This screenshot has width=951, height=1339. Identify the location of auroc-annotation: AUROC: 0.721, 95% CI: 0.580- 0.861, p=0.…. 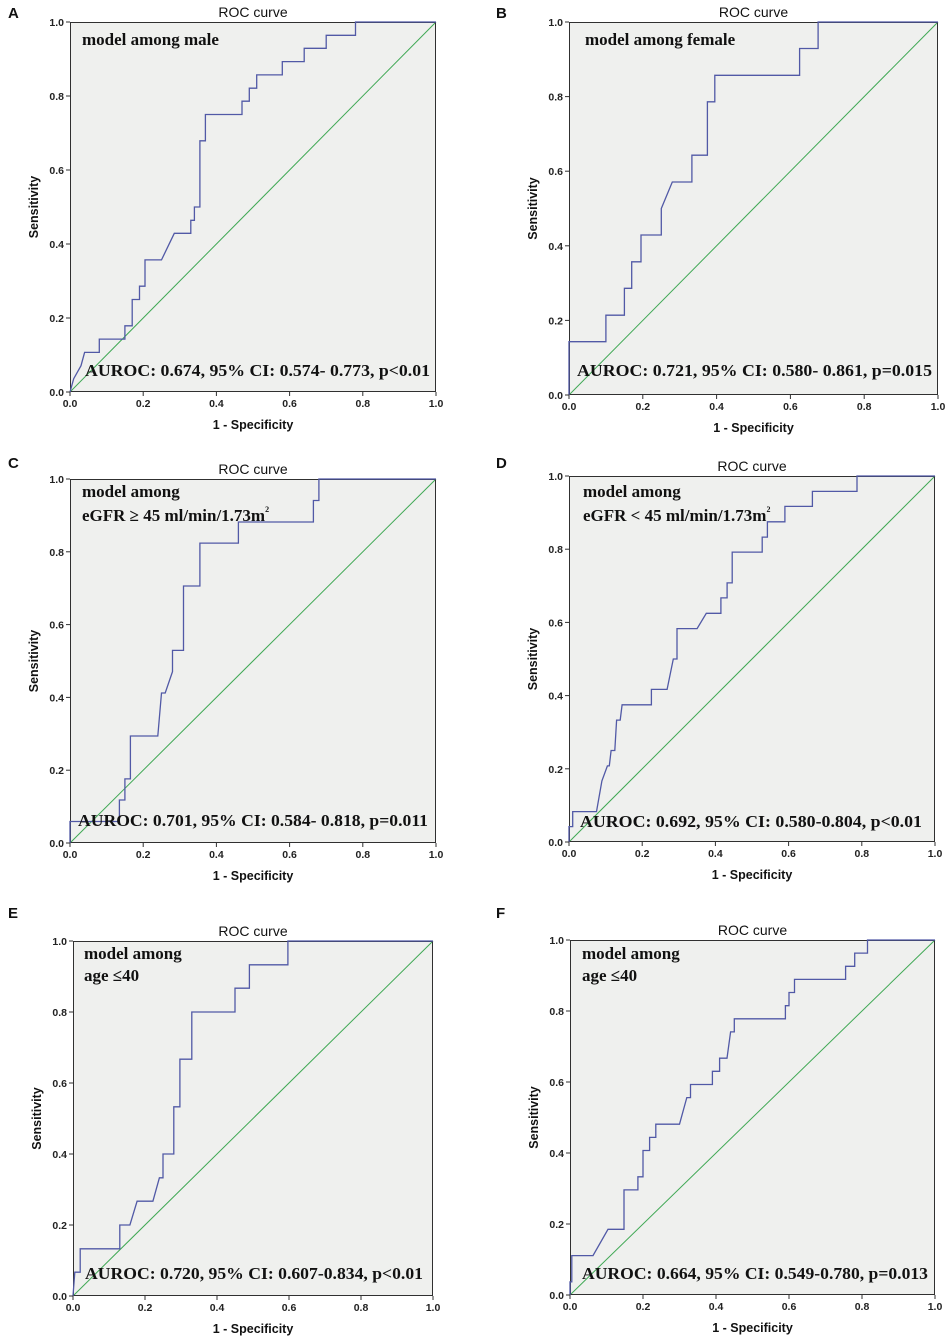
(754, 370).